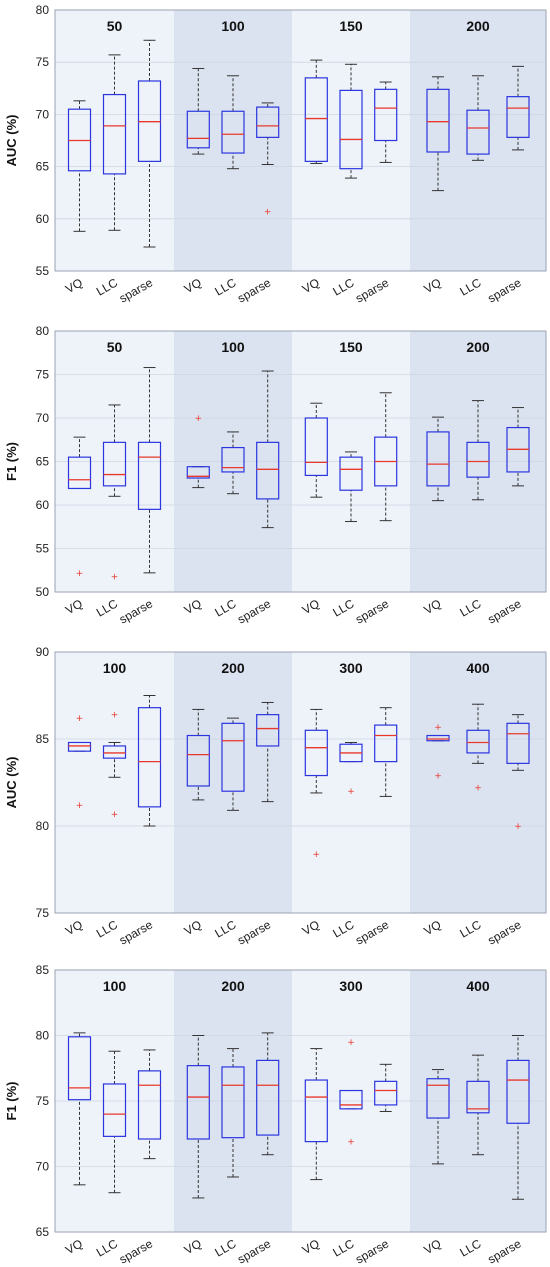 This screenshot has height=1267, width=550. I want to click on box-100-VQ, so click(79, 1109).